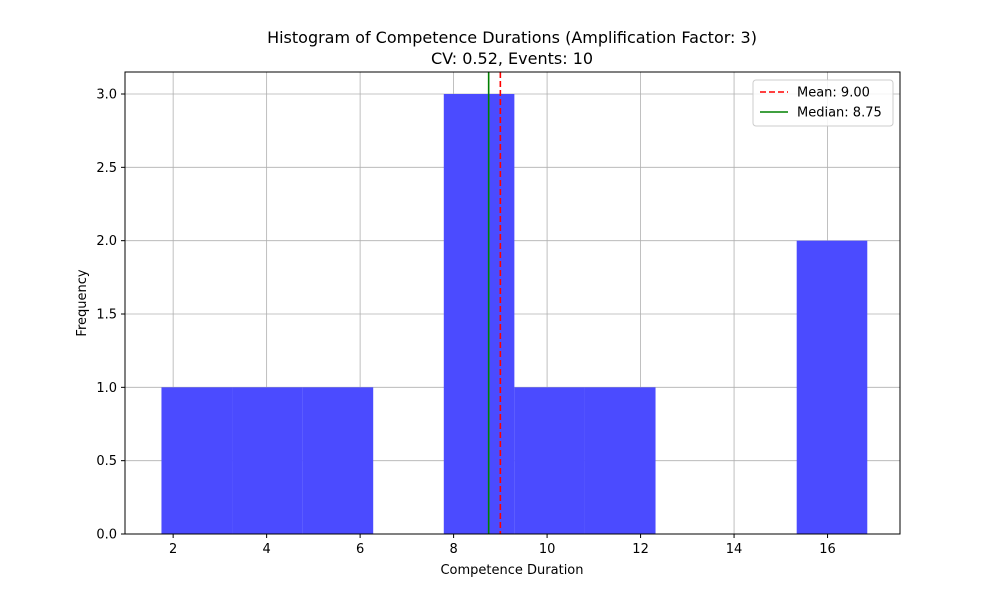 This screenshot has height=604, width=1000. What do you see at coordinates (511, 570) in the screenshot?
I see `x-axis-label: Competence Duration` at bounding box center [511, 570].